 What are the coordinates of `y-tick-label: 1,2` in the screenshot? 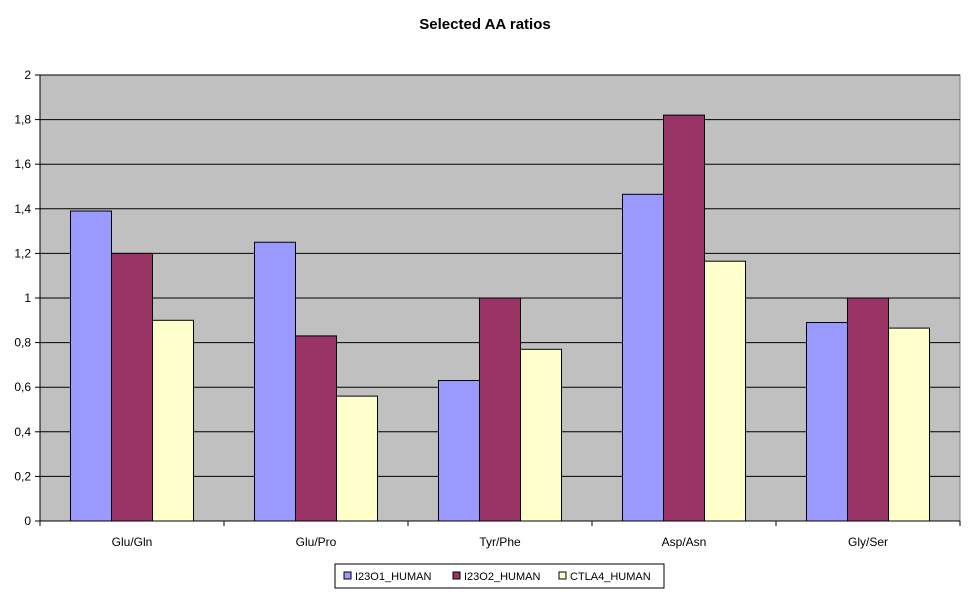 It's located at (22, 253).